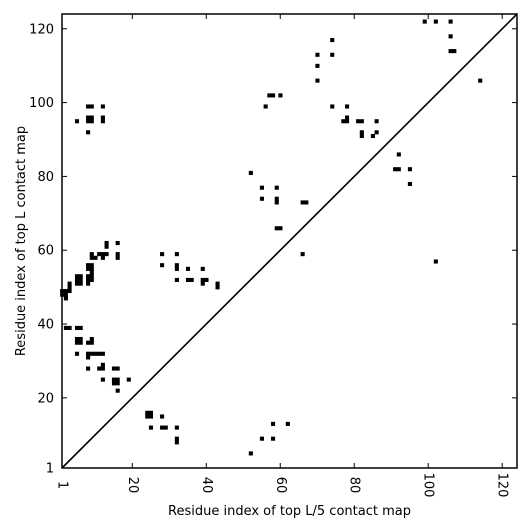 The image size is (531, 531). I want to click on x-tick-label: 40, so click(206, 485).